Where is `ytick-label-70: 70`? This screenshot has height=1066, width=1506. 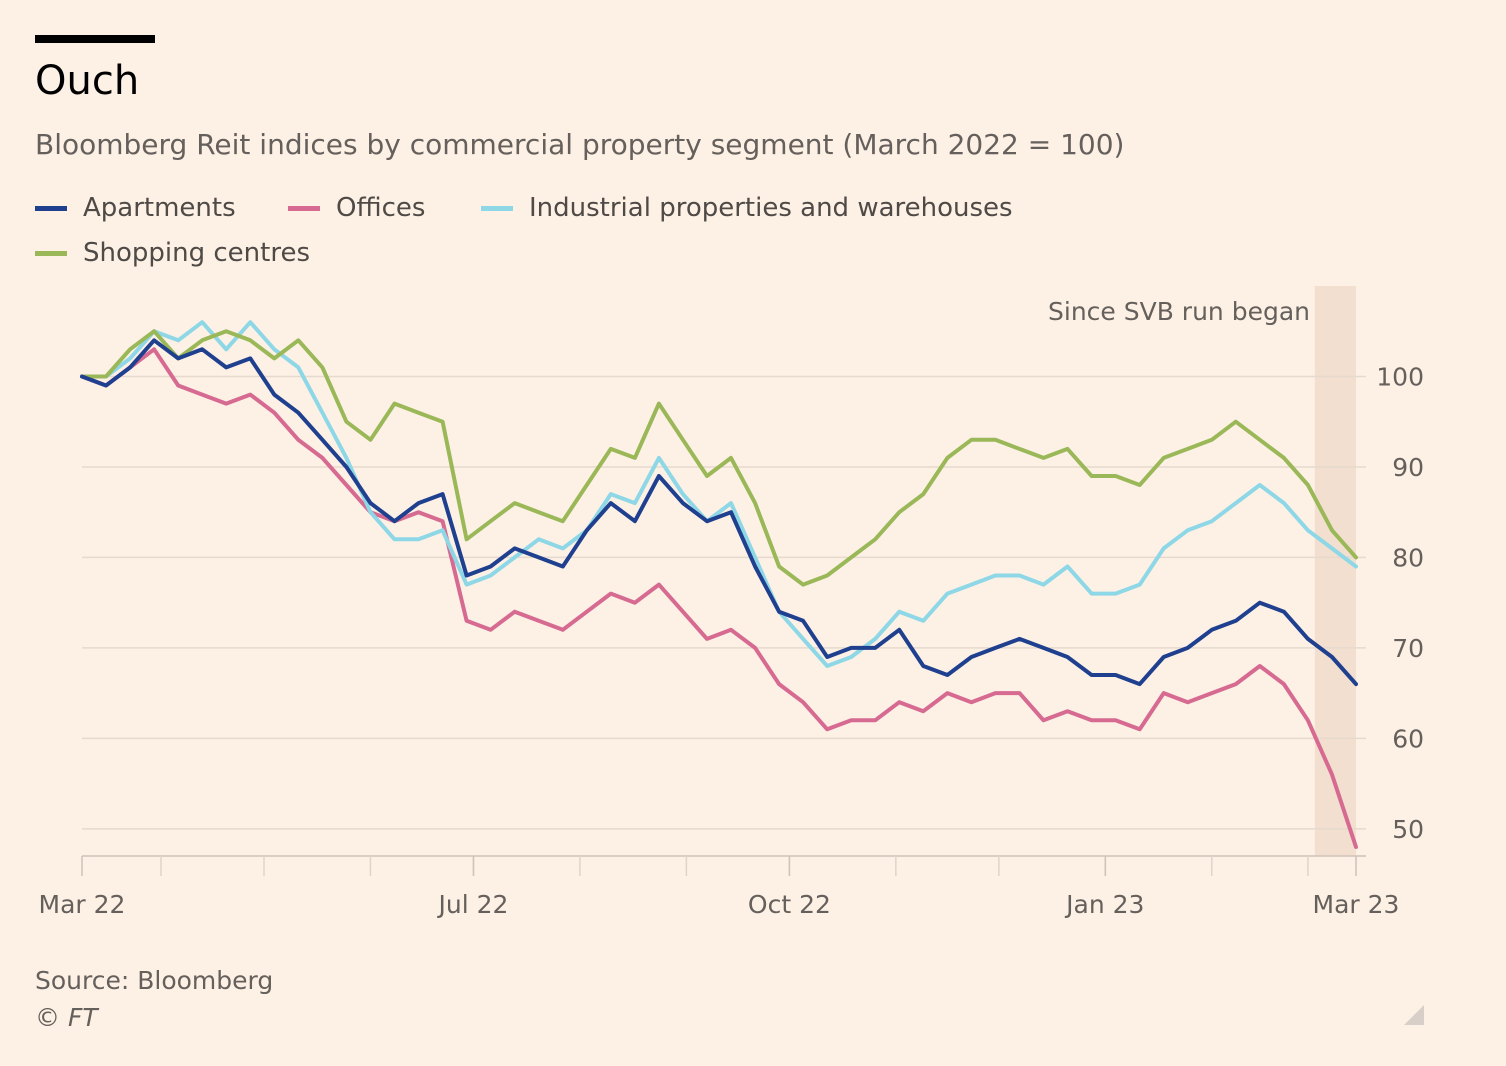 ytick-label-70: 70 is located at coordinates (1408, 648).